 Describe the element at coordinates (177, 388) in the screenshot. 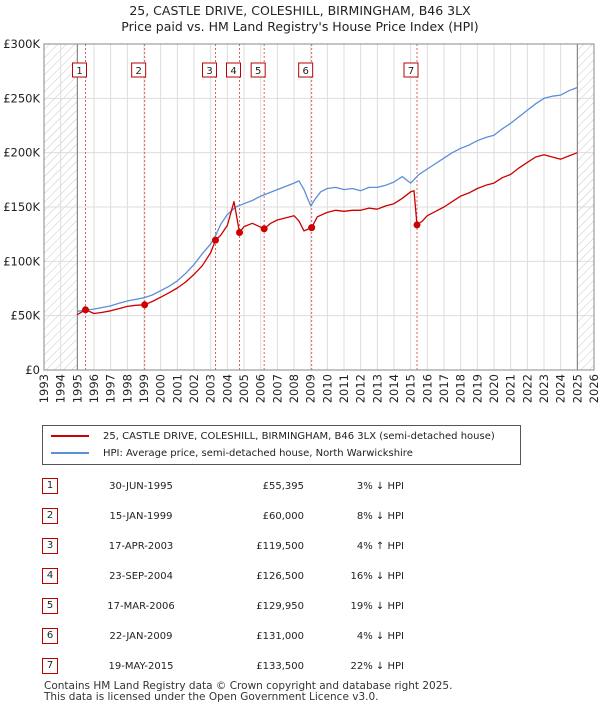

I see `x-tick-label: 2001` at that location.